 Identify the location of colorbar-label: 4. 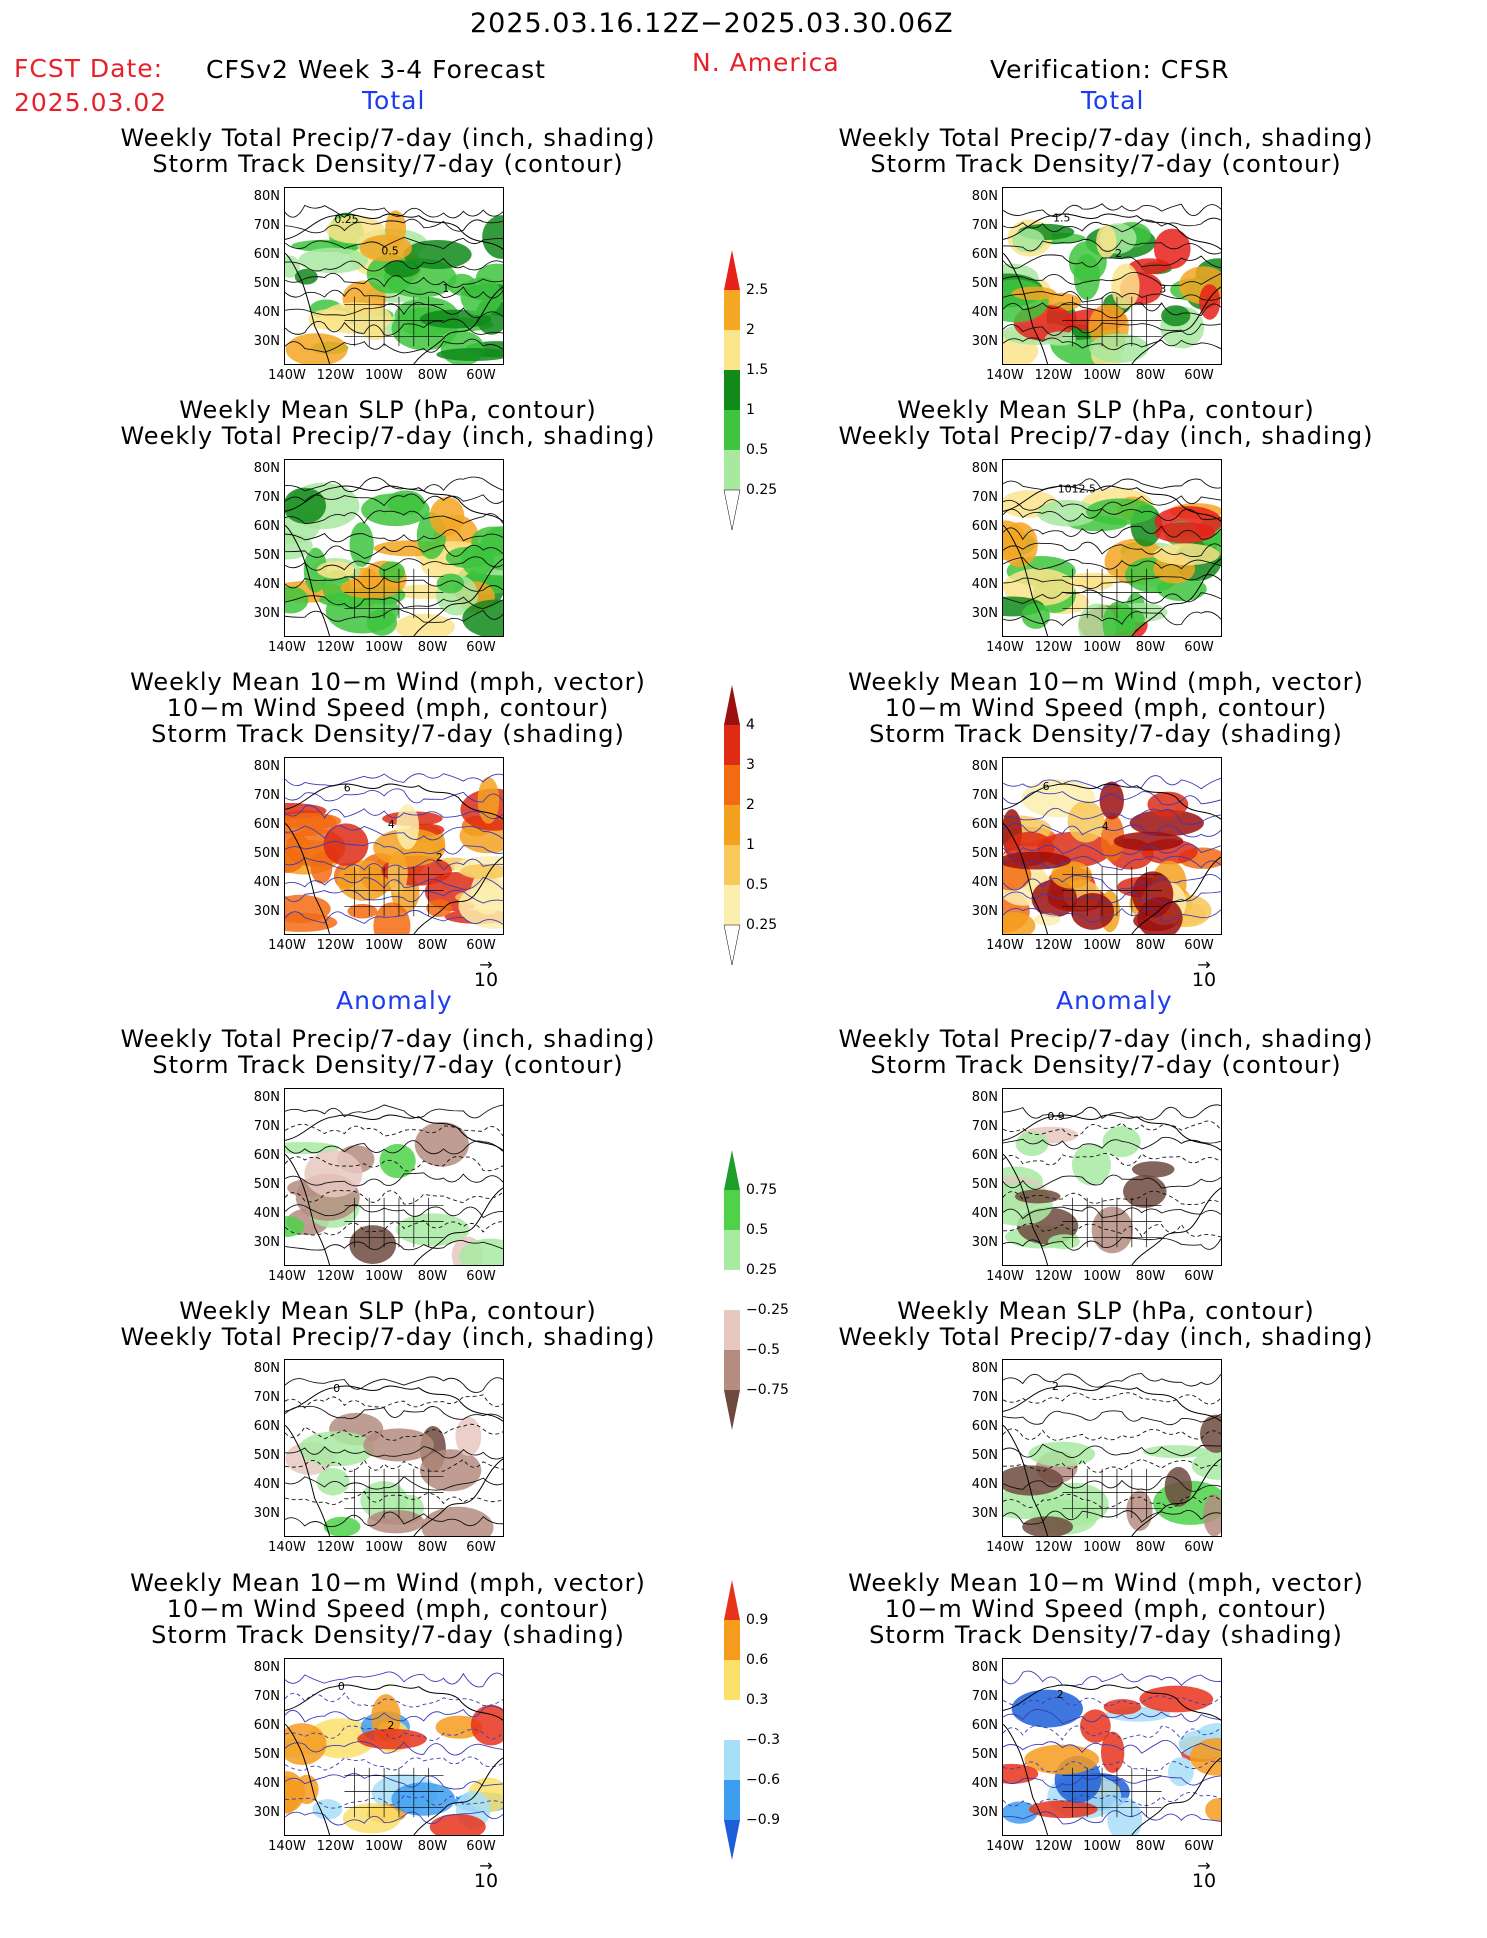
(750, 725).